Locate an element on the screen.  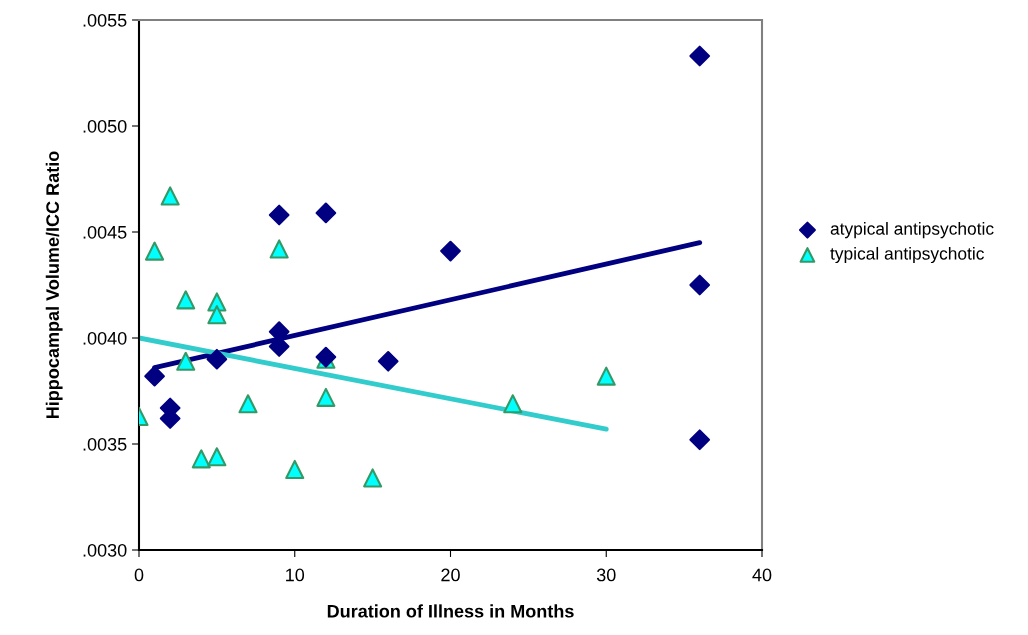
x-tick-label: 30 is located at coordinates (606, 575).